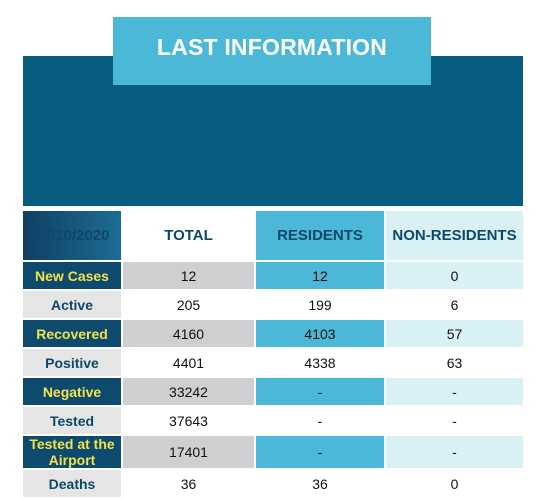 Image resolution: width=556 pixels, height=499 pixels. What do you see at coordinates (73, 453) in the screenshot?
I see `row-label-tested-at-airport: Tested at the Airport` at bounding box center [73, 453].